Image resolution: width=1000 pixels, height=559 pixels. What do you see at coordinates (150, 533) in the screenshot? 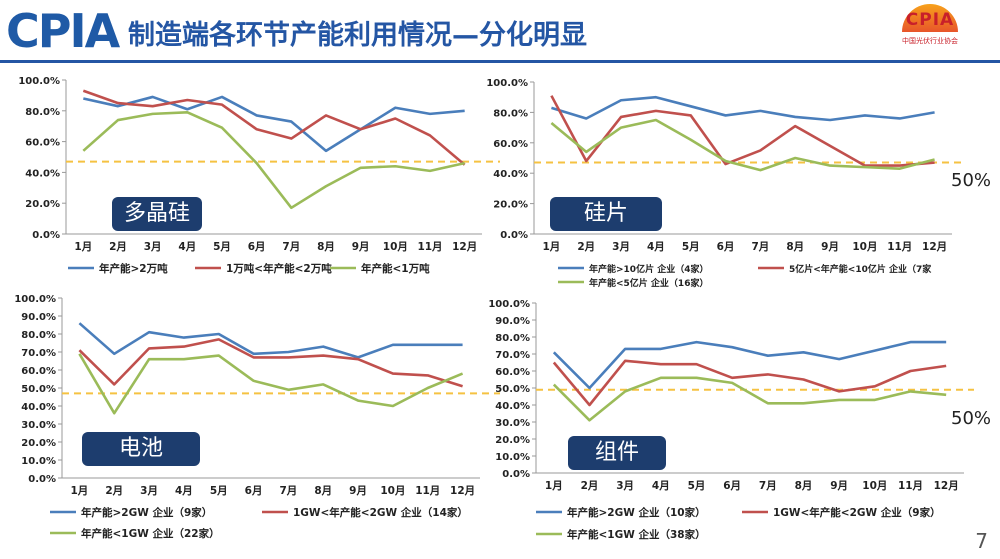
I see `legend-label: 年产能<1GW 企业（22家）` at bounding box center [150, 533].